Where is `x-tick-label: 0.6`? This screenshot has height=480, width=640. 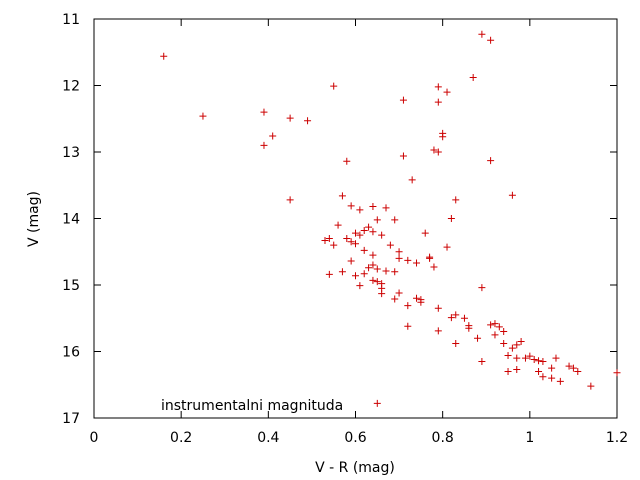
x-tick-label: 0.6 is located at coordinates (355, 438).